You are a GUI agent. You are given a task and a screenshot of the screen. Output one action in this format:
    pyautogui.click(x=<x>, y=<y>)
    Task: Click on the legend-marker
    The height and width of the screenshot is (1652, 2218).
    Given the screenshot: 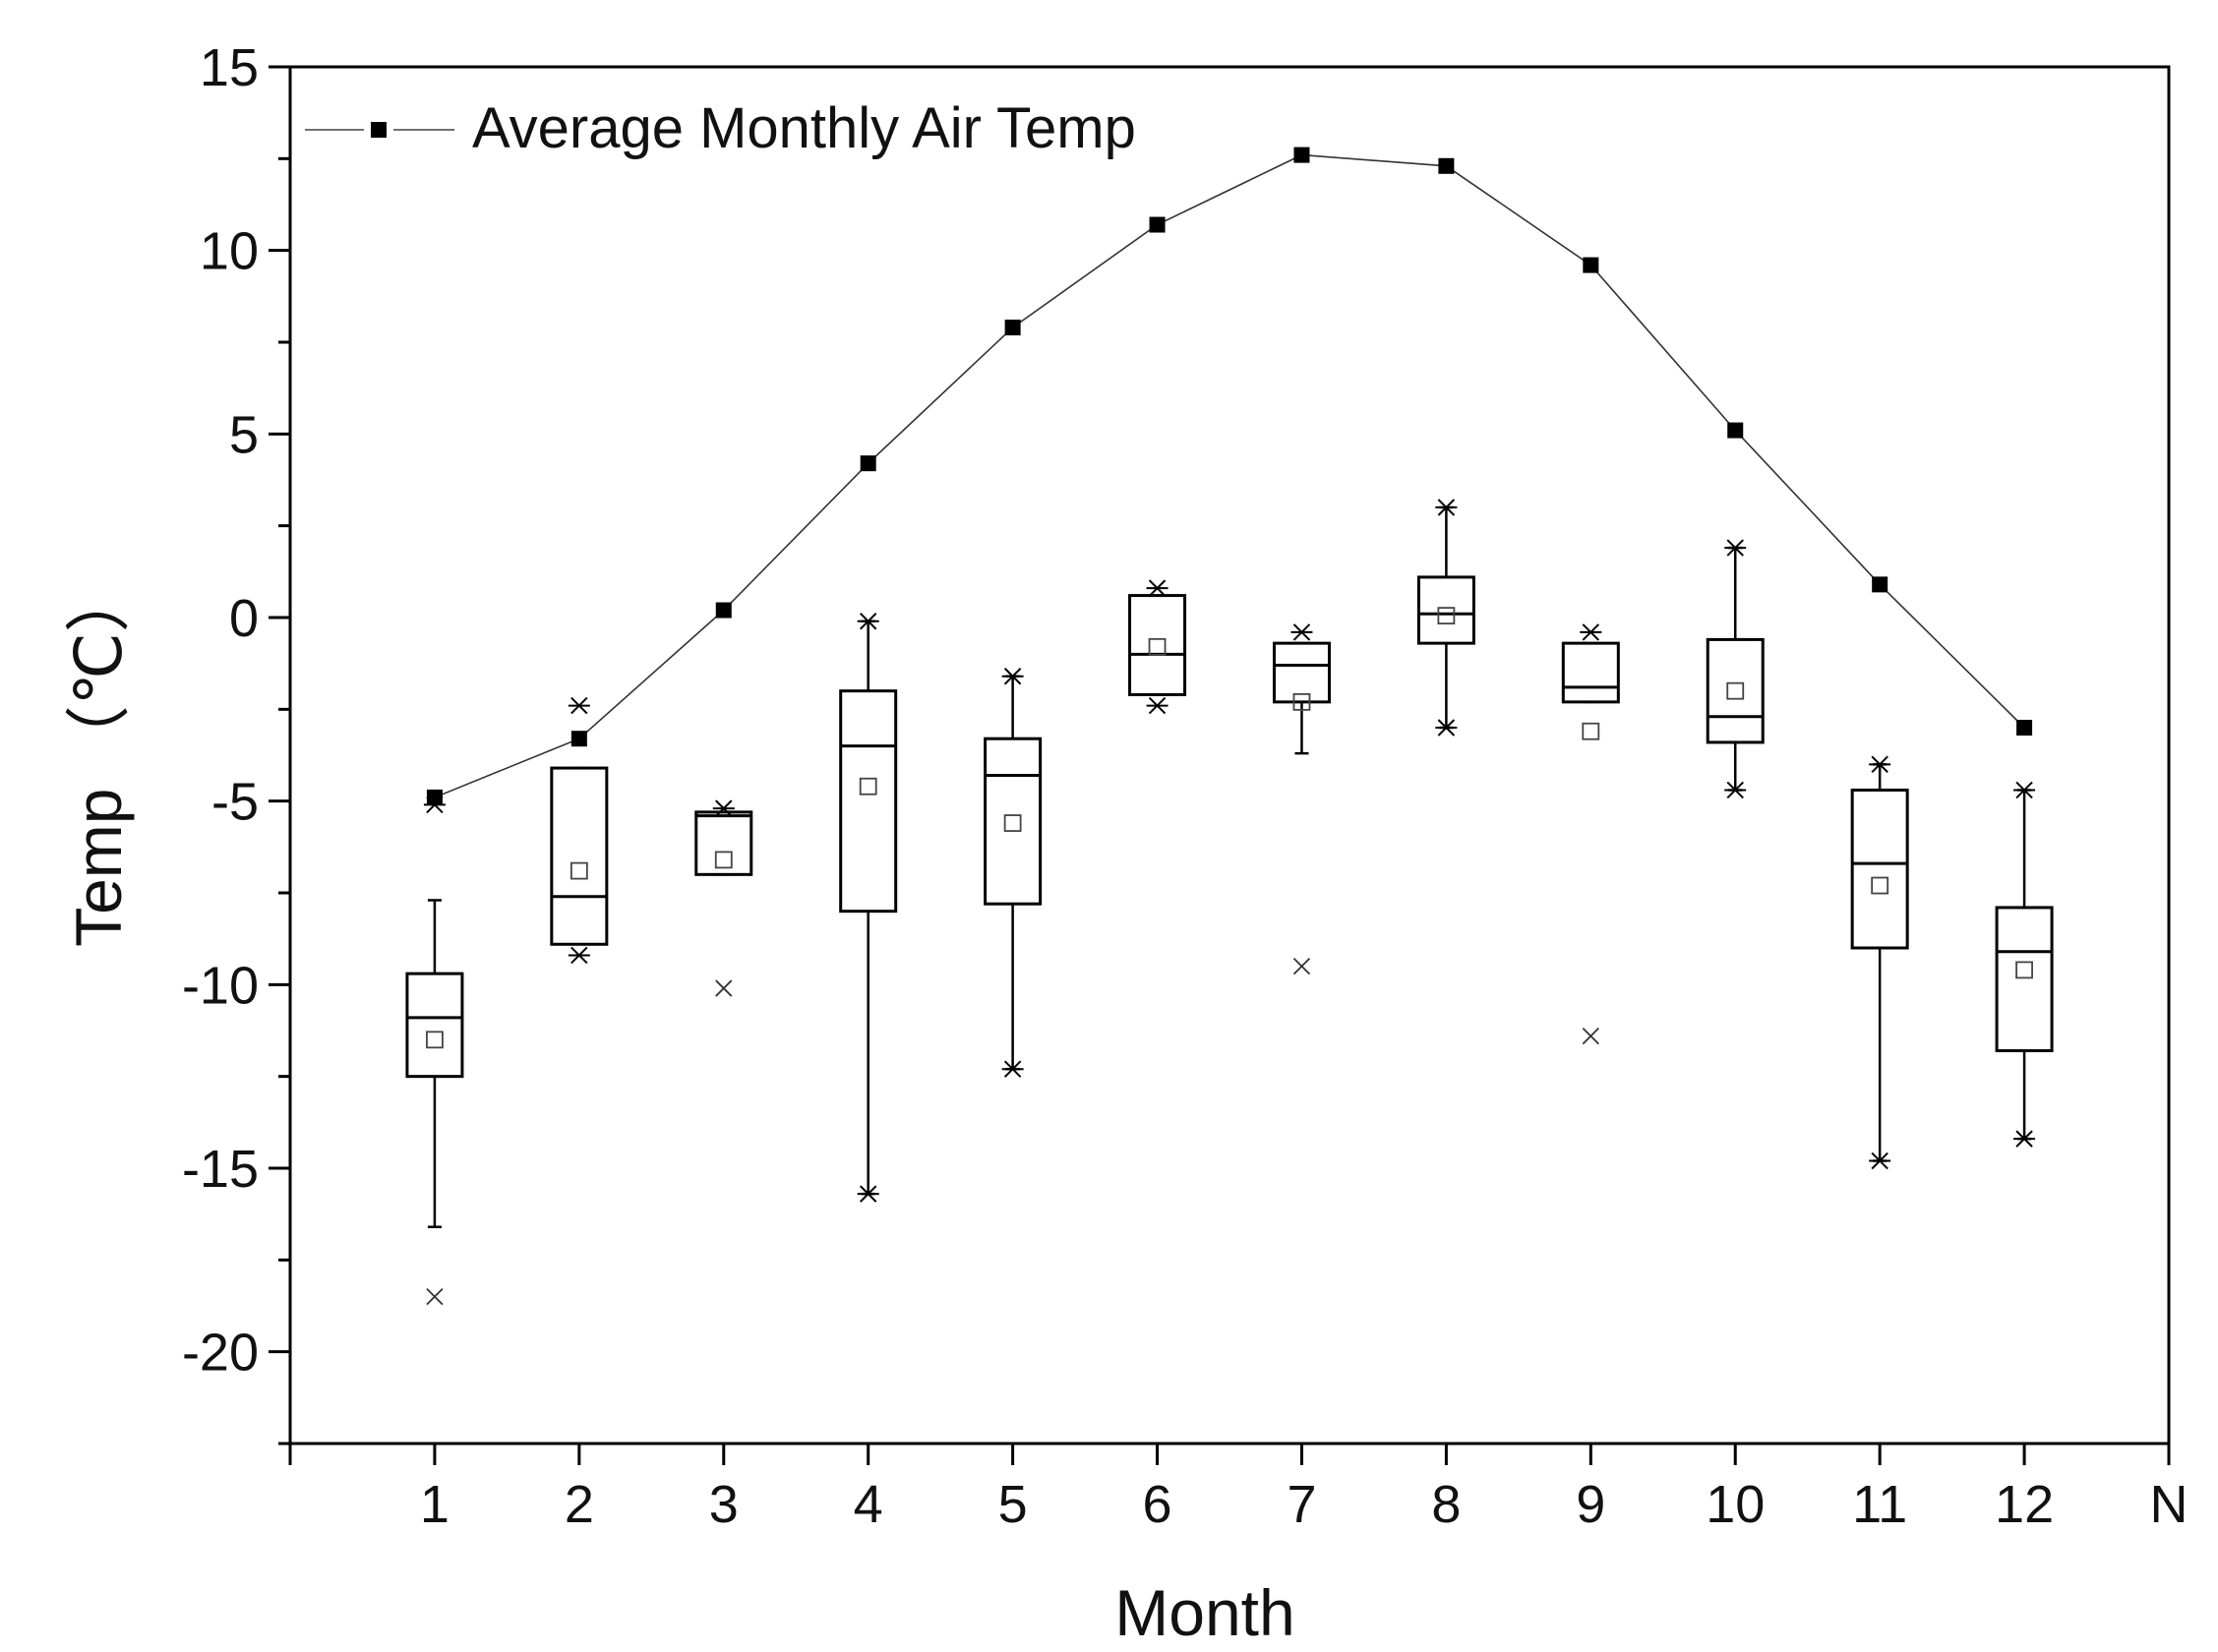 What is the action you would take?
    pyautogui.click(x=379, y=130)
    